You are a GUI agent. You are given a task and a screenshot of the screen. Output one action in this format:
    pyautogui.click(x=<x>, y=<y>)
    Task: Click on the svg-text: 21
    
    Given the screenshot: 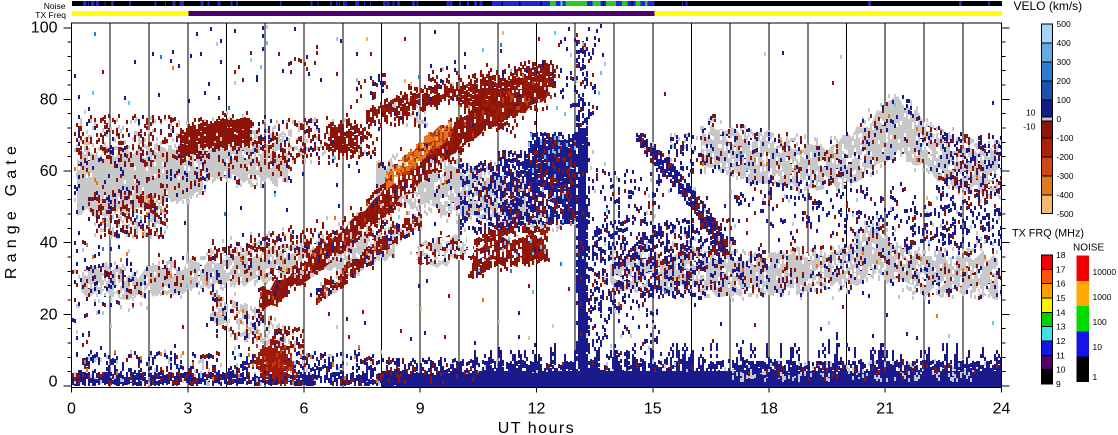 What is the action you would take?
    pyautogui.click(x=885, y=409)
    